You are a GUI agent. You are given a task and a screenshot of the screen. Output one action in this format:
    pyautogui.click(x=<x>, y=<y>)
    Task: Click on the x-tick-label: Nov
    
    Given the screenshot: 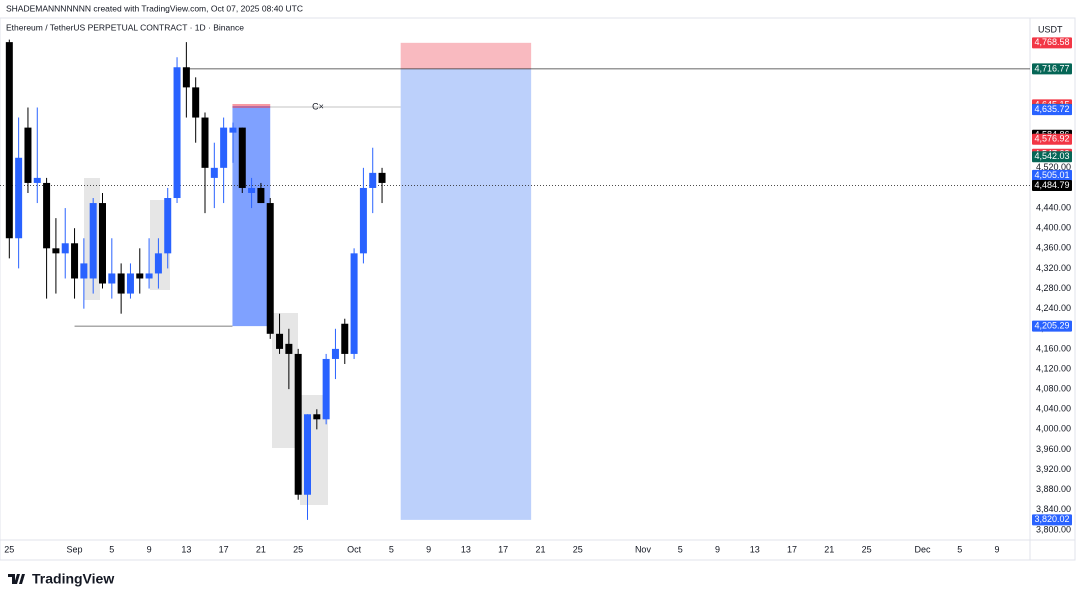 What is the action you would take?
    pyautogui.click(x=643, y=549)
    